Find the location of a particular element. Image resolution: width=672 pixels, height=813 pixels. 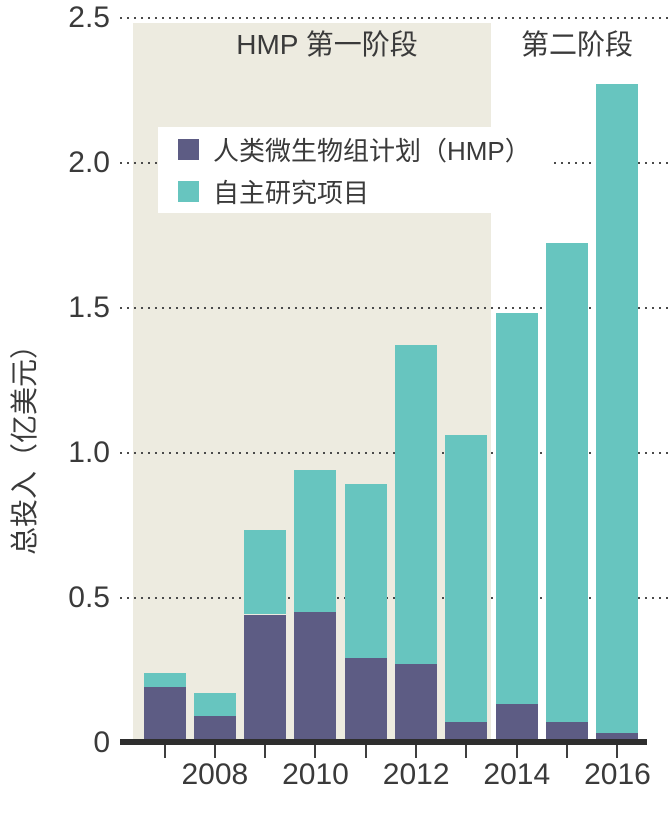

bar-segment-hmp-2014 is located at coordinates (516, 724).